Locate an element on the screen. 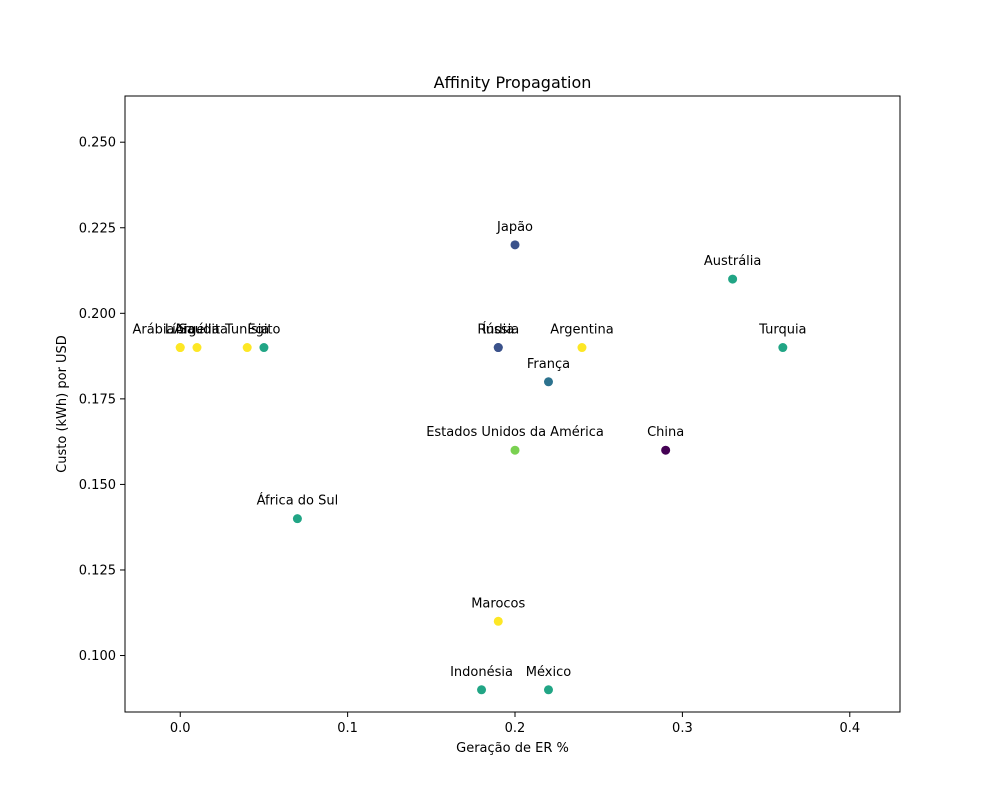 This screenshot has height=800, width=1000. data-point-label: Egito is located at coordinates (263, 330).